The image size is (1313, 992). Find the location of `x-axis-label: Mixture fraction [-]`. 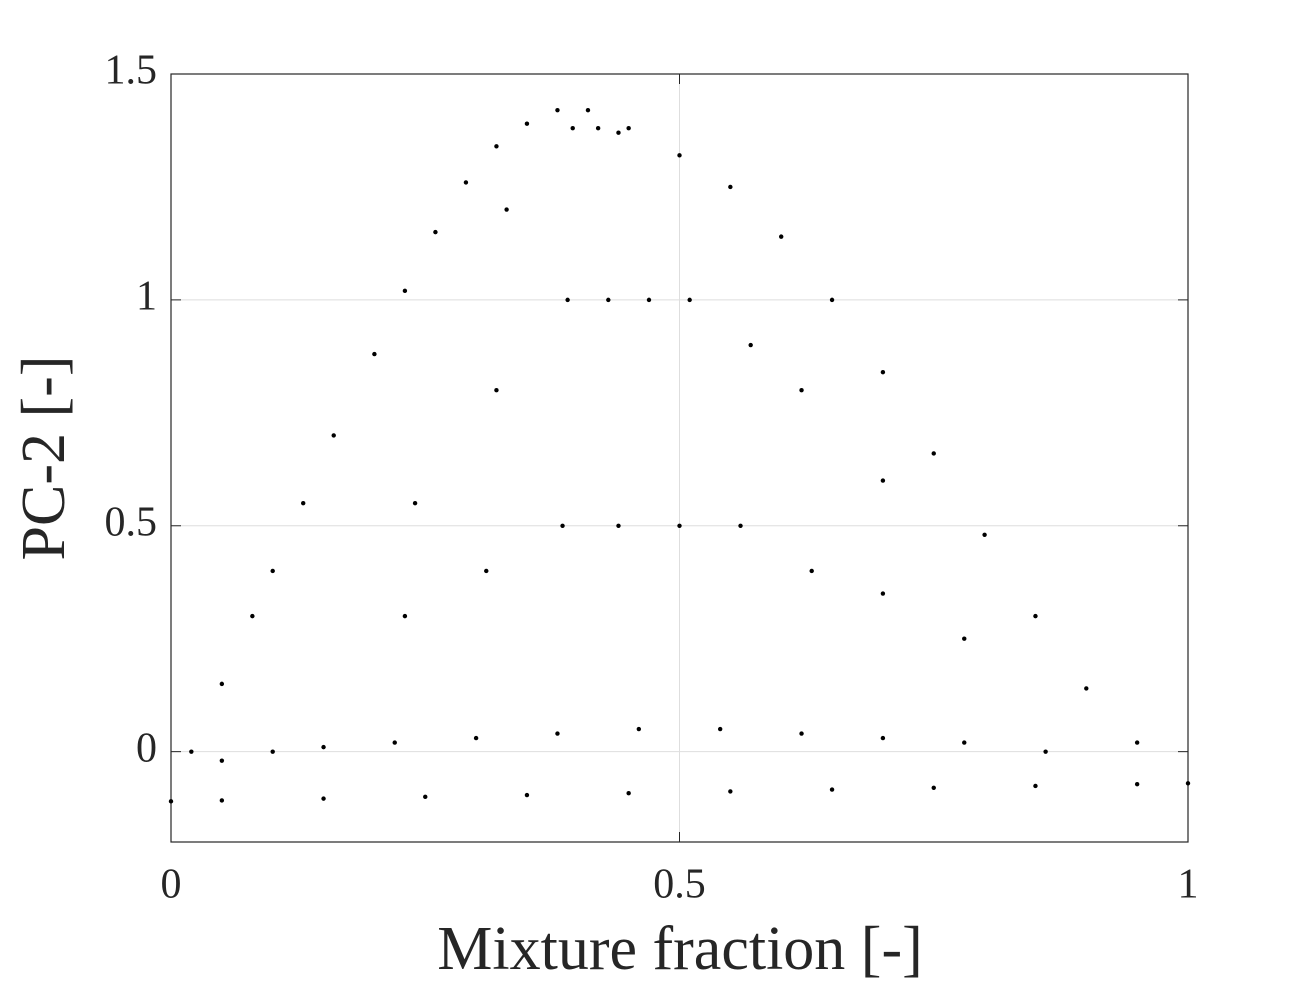

x-axis-label: Mixture fraction [-] is located at coordinates (679, 949).